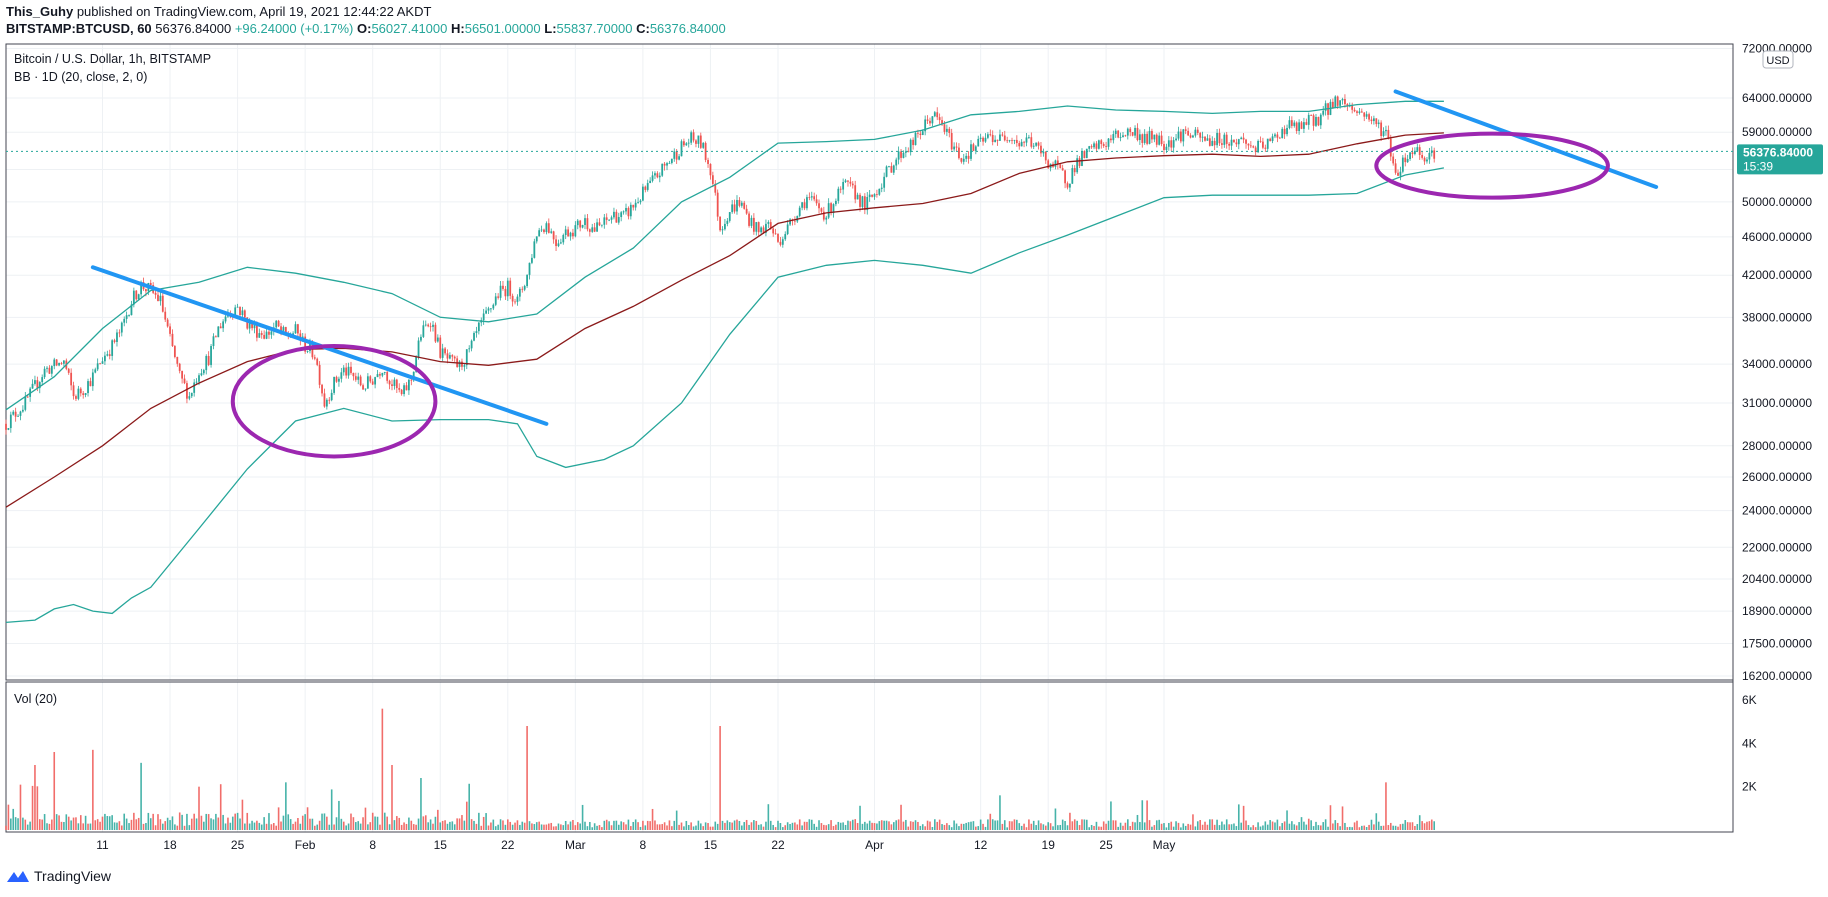 The image size is (1828, 897). I want to click on high-value: 56501.00000, so click(502, 28).